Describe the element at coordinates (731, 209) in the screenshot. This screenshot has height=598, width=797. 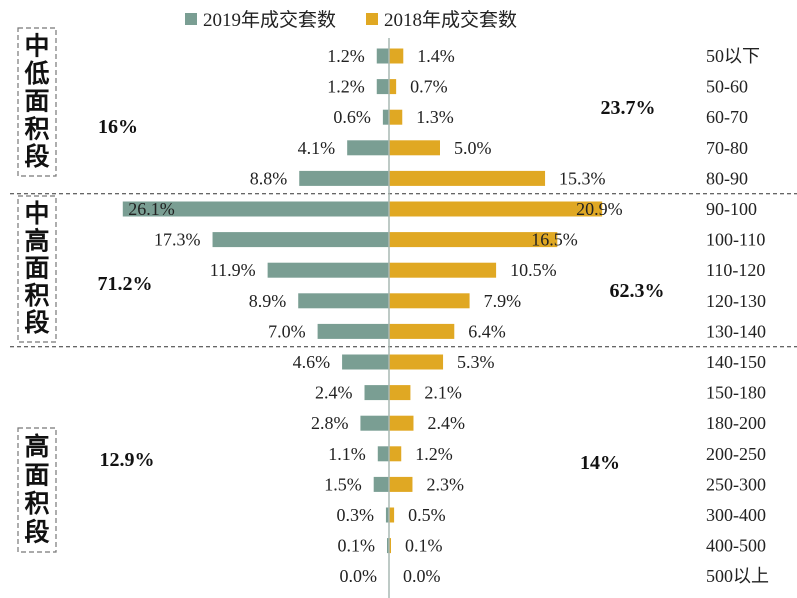
I see `category-label: 90-100` at that location.